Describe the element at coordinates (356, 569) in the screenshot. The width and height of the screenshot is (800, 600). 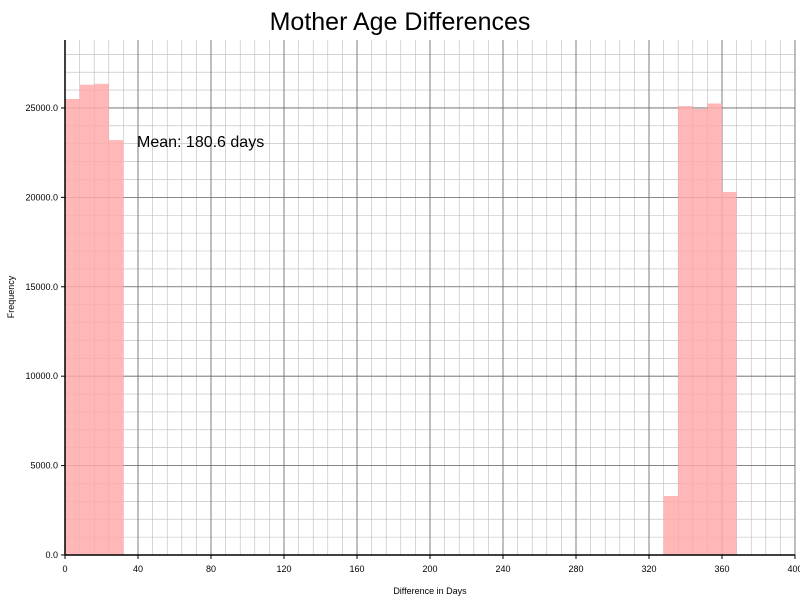
I see `x-tick-label: 160` at that location.